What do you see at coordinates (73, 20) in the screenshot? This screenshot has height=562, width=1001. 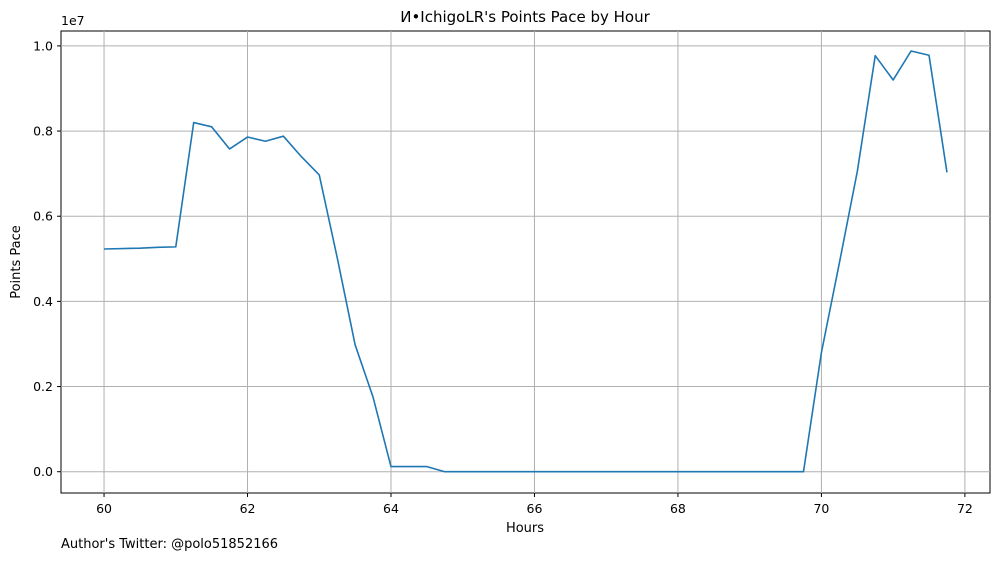 I see `y-offset-label: 1e7` at bounding box center [73, 20].